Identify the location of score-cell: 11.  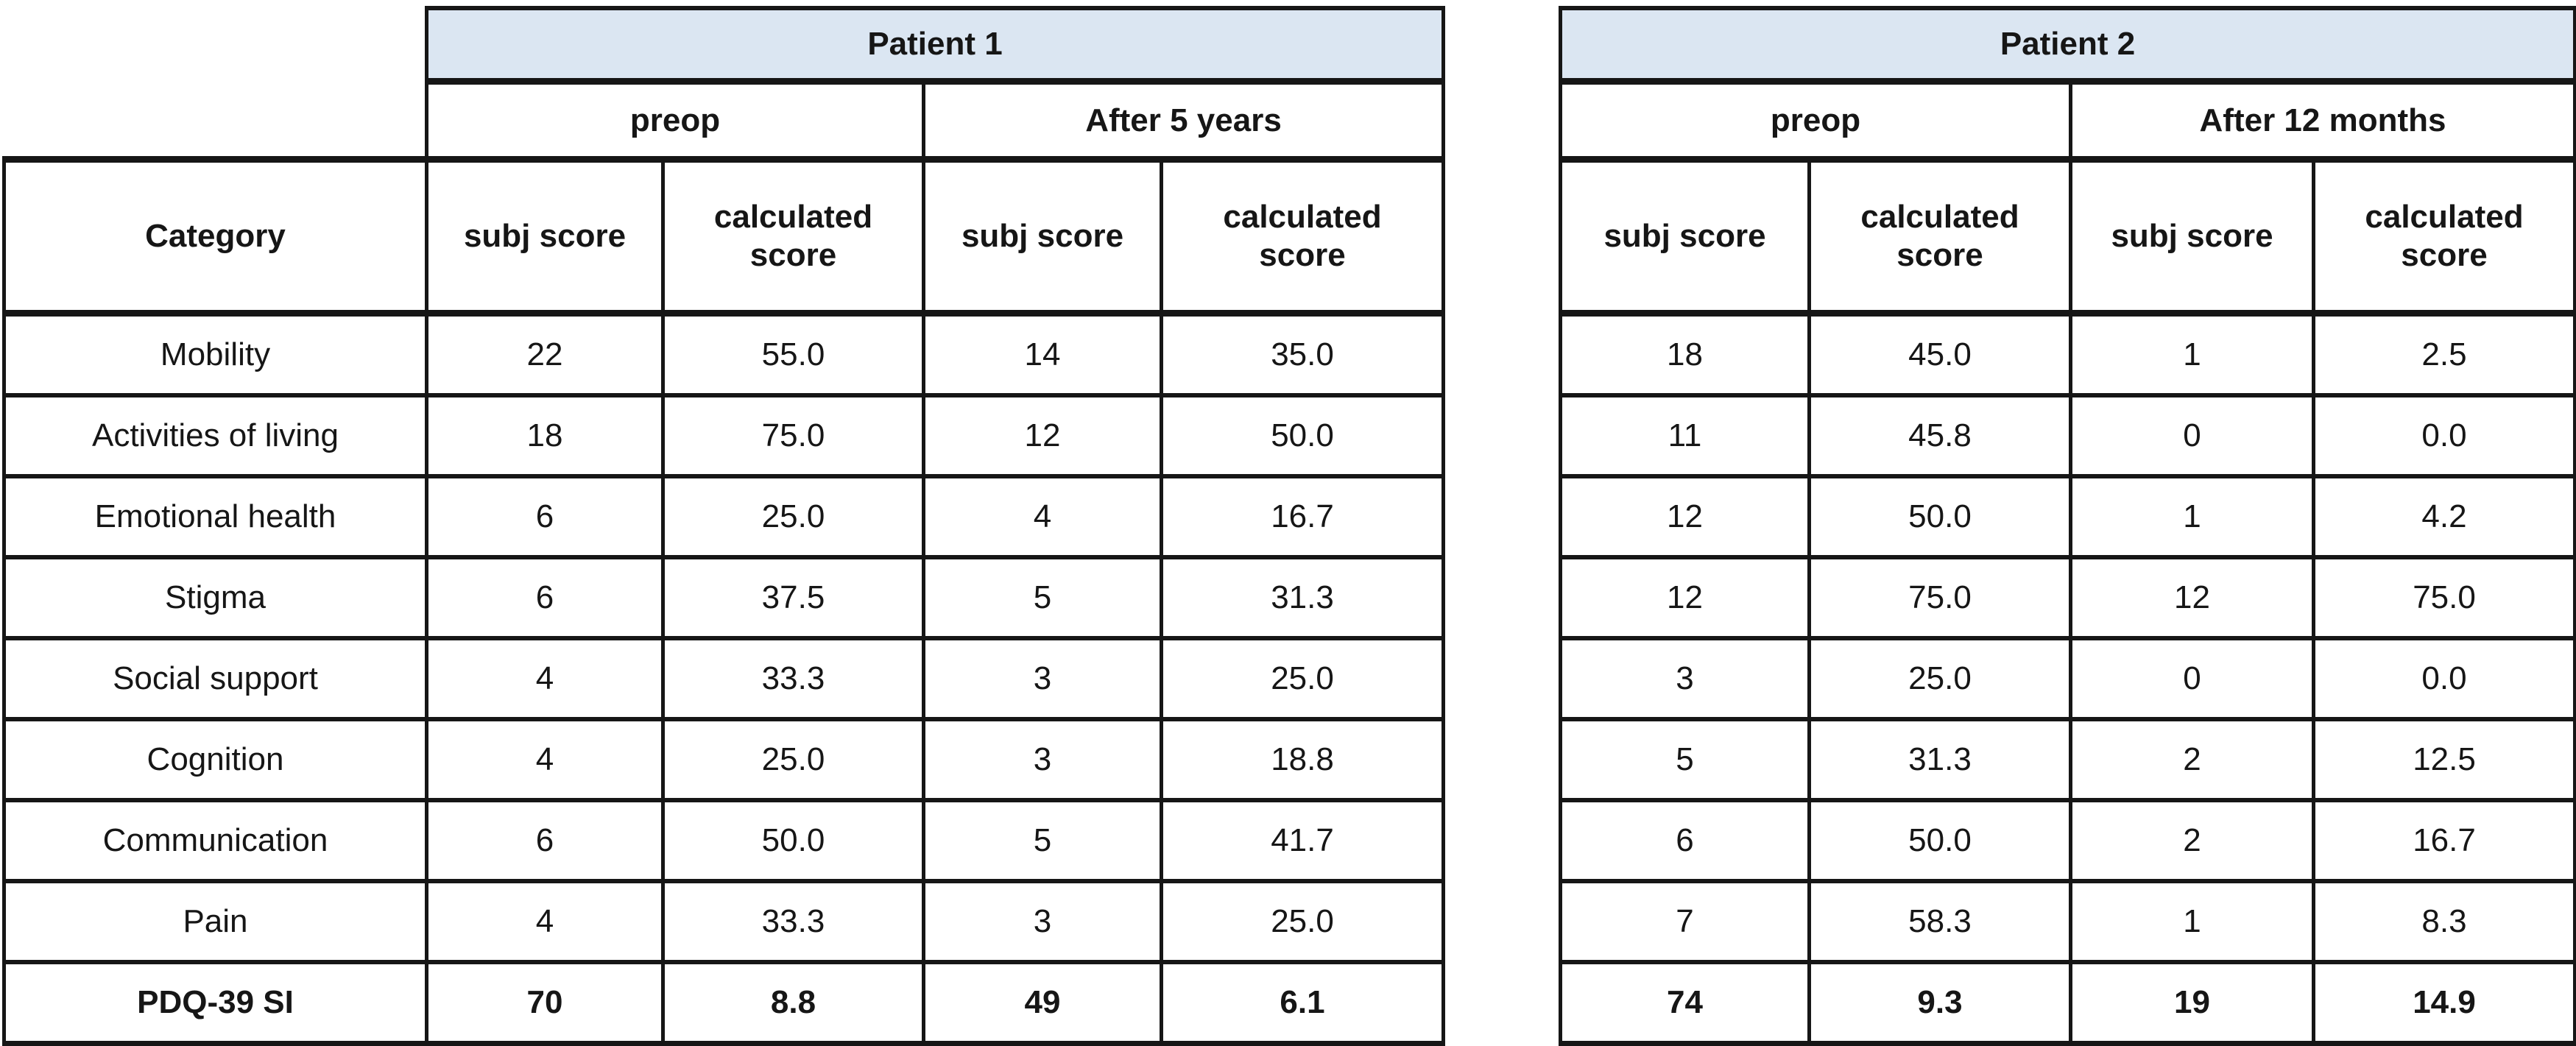
(1685, 435).